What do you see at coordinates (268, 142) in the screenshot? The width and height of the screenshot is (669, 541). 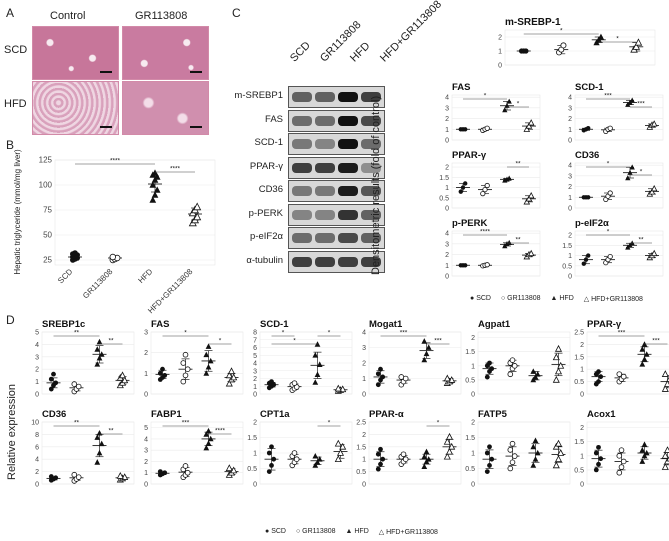 I see `blot-label: SCD-1` at bounding box center [268, 142].